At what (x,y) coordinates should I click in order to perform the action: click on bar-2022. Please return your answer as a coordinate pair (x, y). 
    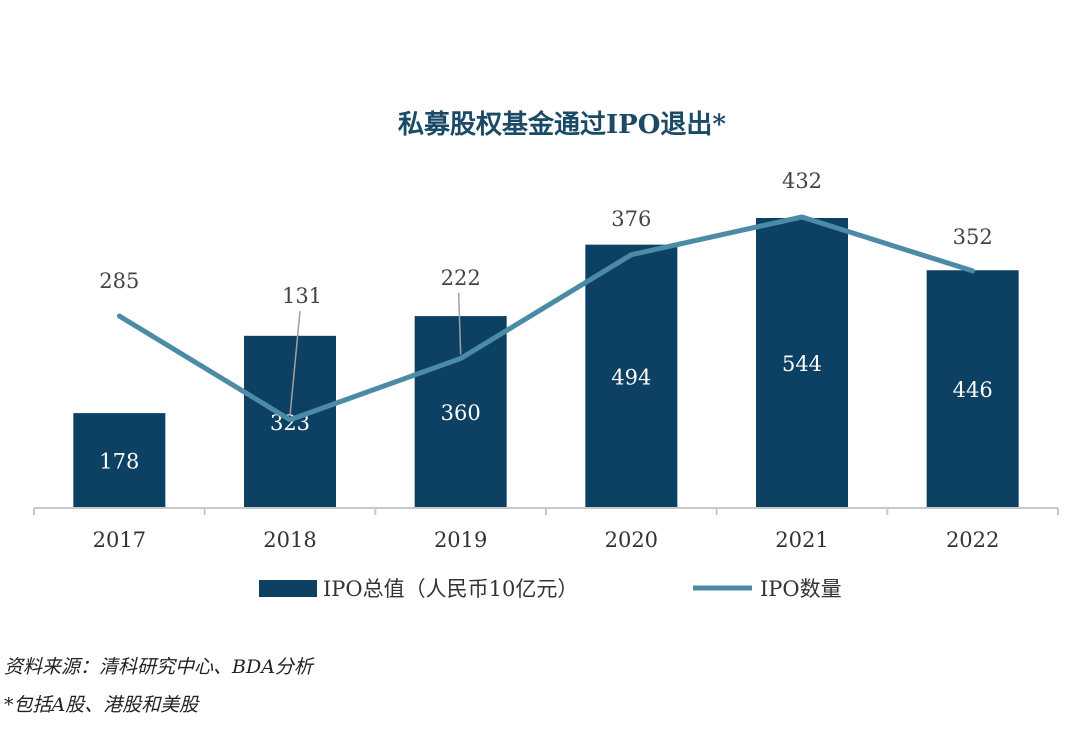
    Looking at the image, I should click on (972, 389).